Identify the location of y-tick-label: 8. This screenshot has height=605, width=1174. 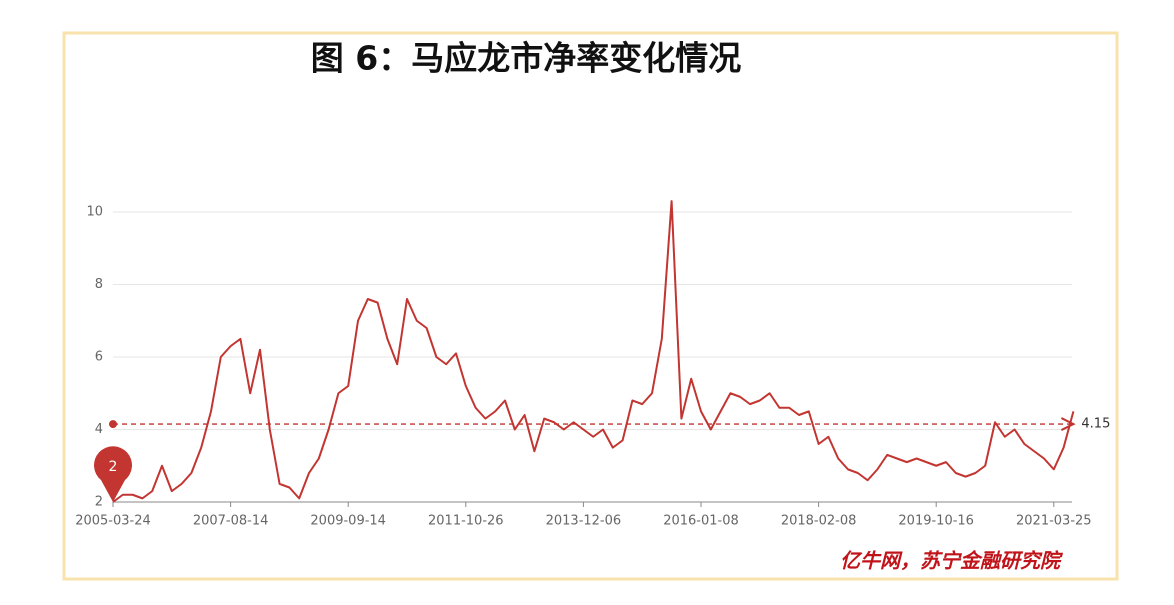
(99, 284).